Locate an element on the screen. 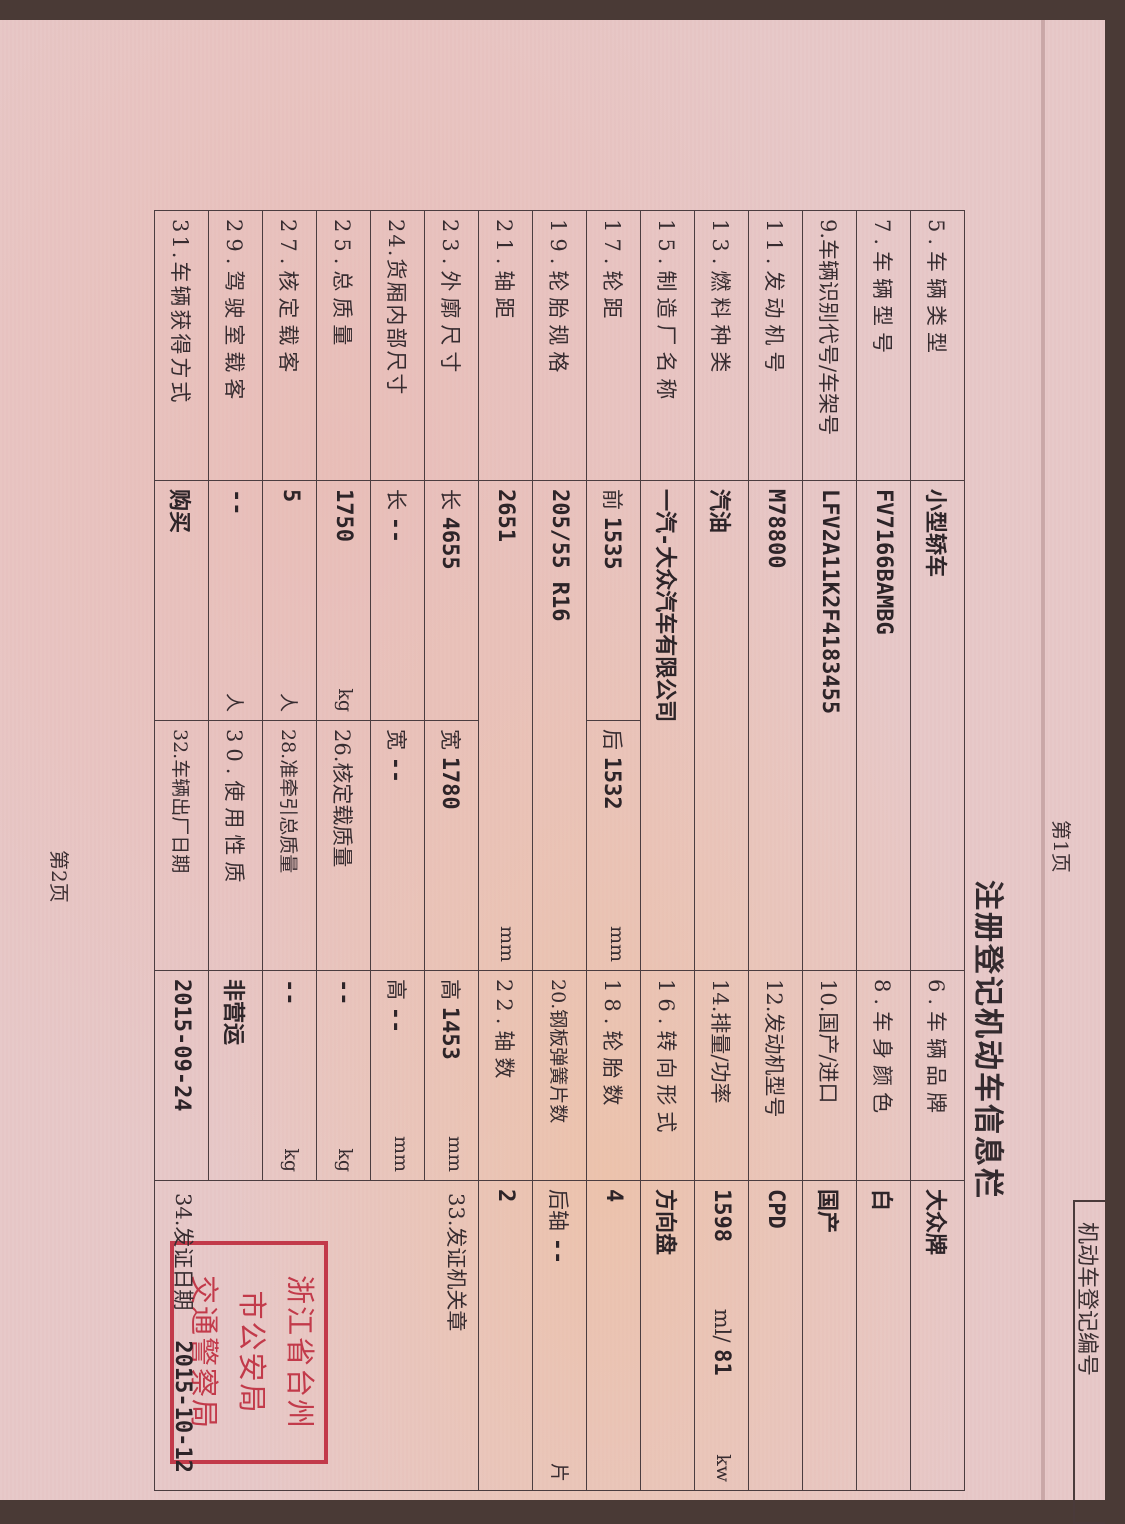  length: 长 4655 is located at coordinates (451, 600).